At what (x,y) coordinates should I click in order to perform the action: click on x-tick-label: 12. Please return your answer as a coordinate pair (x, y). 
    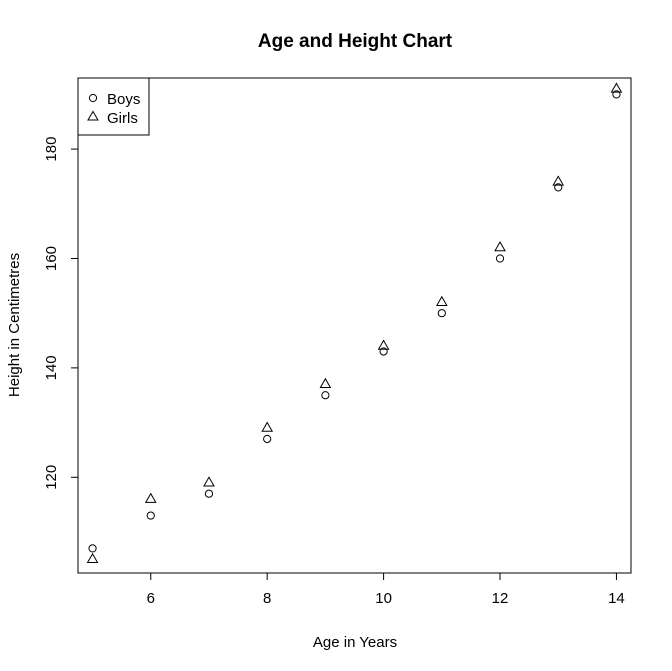
    Looking at the image, I should click on (500, 598).